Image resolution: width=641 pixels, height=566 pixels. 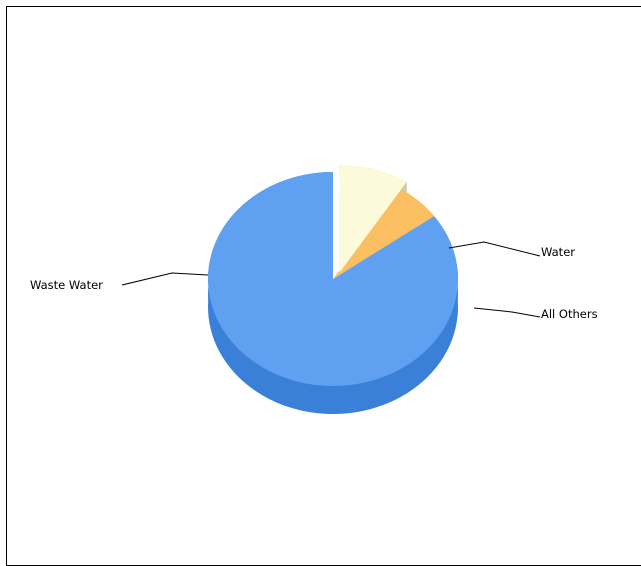 What do you see at coordinates (373, 219) in the screenshot?
I see `slice-all-others` at bounding box center [373, 219].